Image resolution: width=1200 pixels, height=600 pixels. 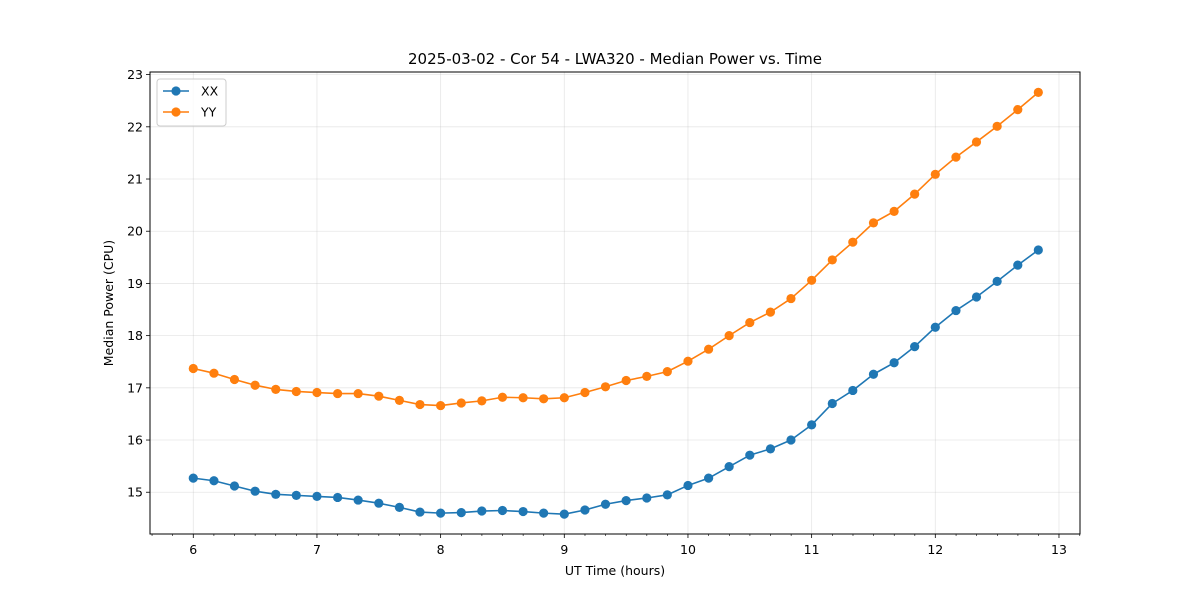 What do you see at coordinates (135, 74) in the screenshot?
I see `y-tick-label: 23` at bounding box center [135, 74].